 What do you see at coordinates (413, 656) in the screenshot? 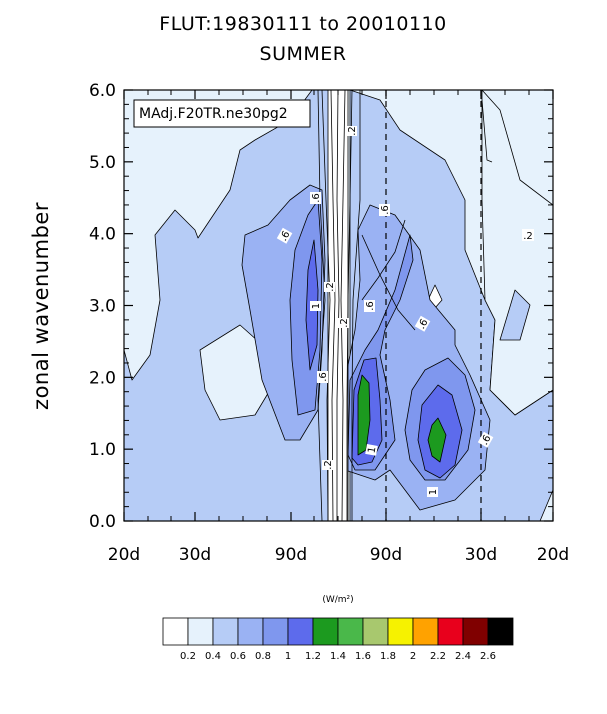
I see `colorbar-tick-label: 2` at bounding box center [413, 656].